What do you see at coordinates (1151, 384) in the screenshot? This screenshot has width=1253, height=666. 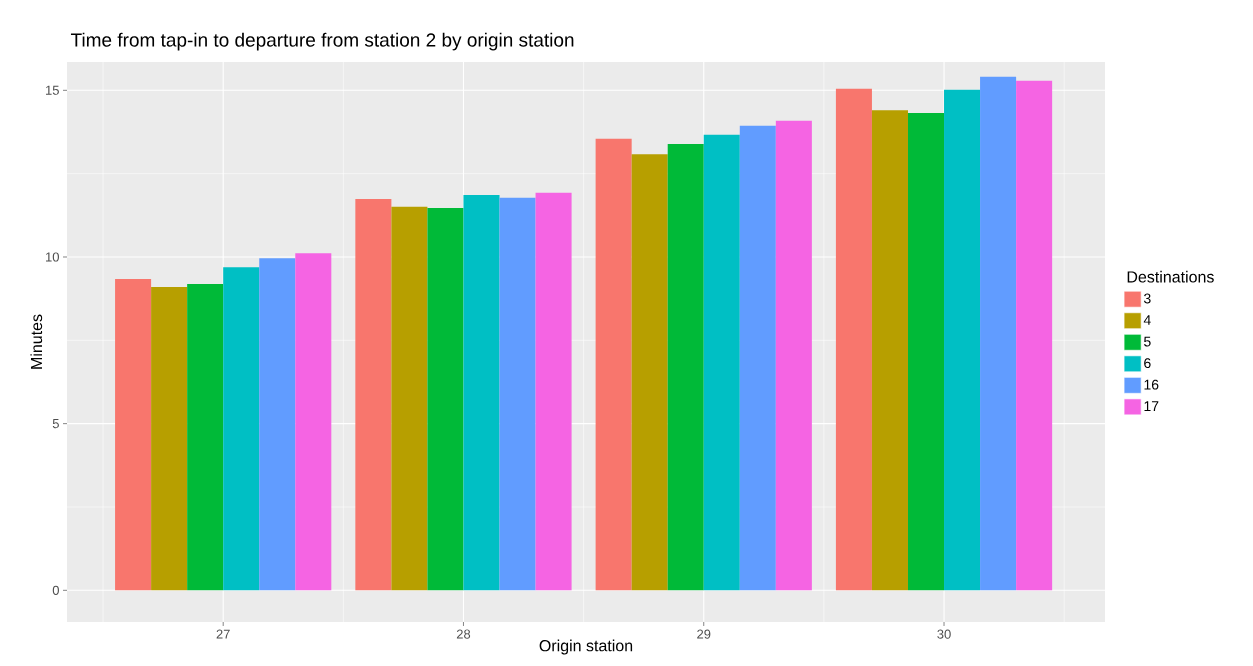 I see `legend-label: 16` at bounding box center [1151, 384].